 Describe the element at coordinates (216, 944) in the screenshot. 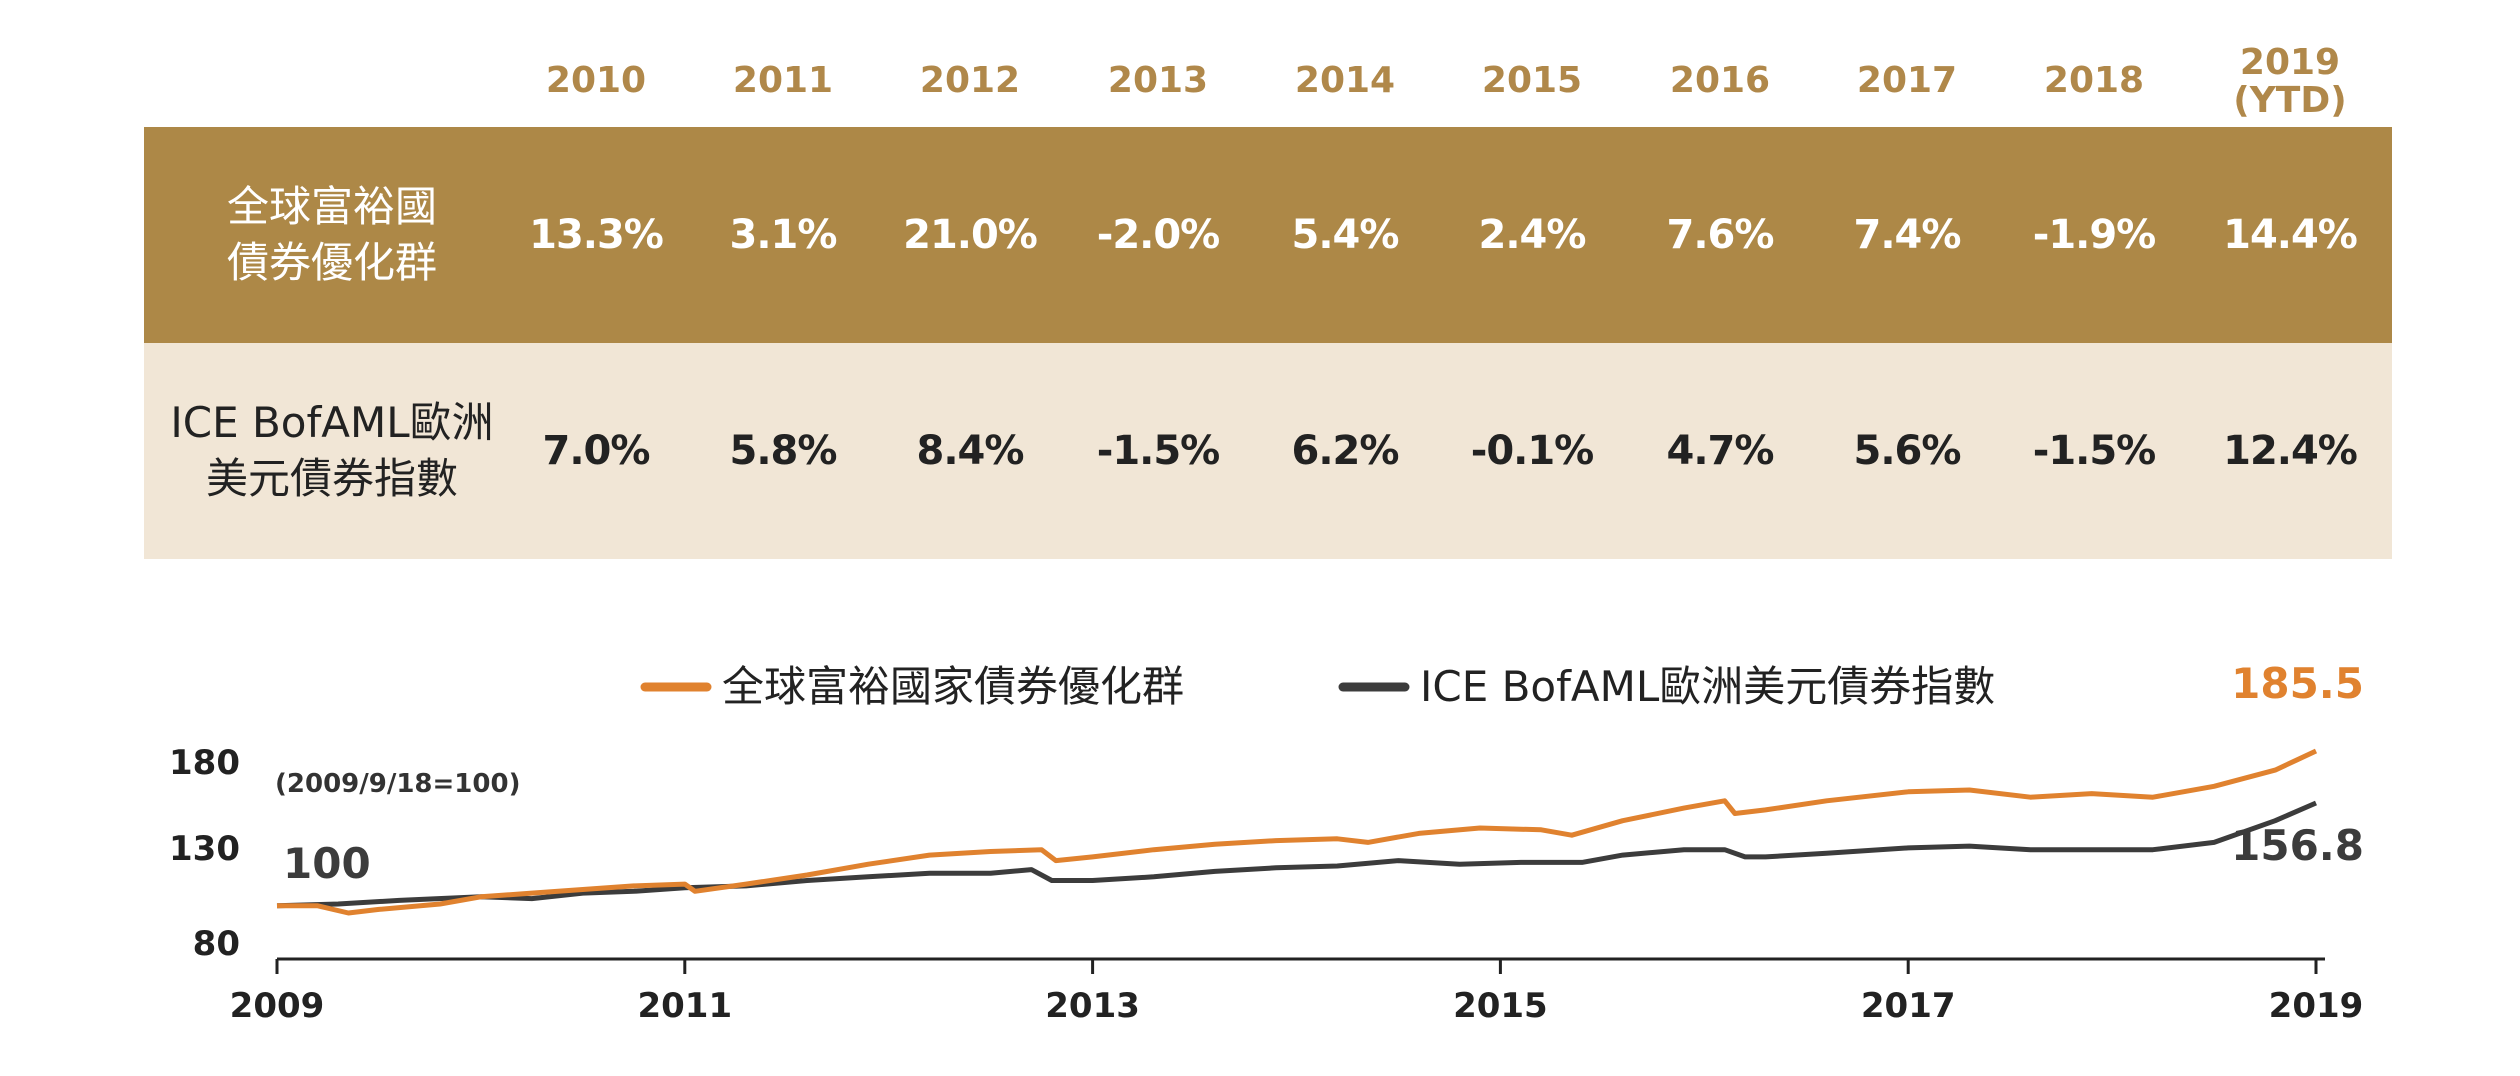

I see `y-tick-label: 80` at that location.